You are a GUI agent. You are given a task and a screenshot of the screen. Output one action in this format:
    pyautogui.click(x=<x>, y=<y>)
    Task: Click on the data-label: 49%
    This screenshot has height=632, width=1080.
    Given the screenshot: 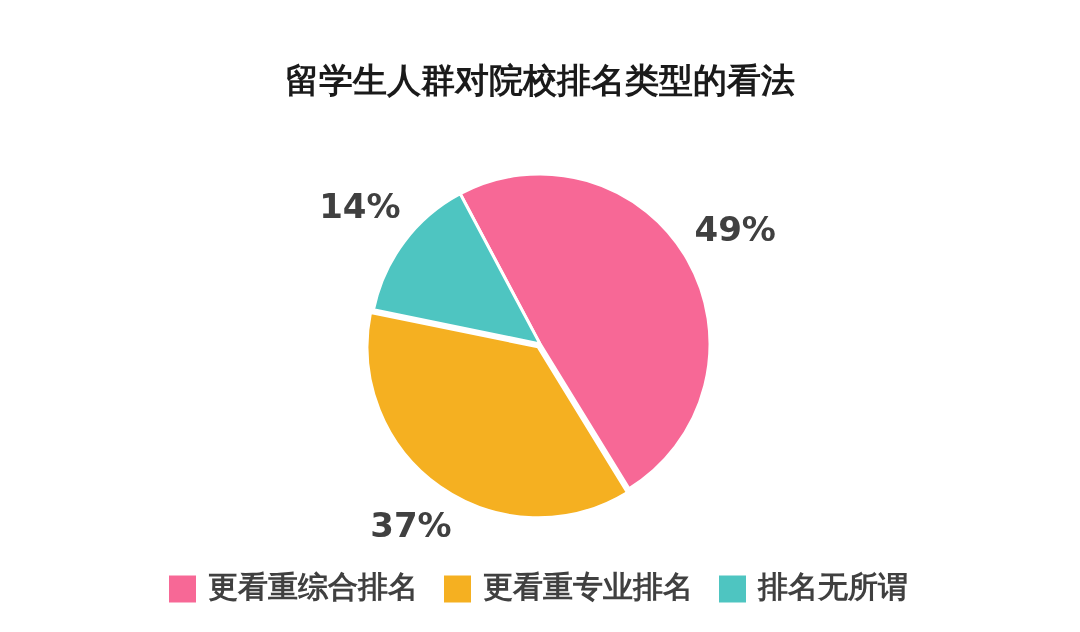 What is the action you would take?
    pyautogui.click(x=735, y=228)
    